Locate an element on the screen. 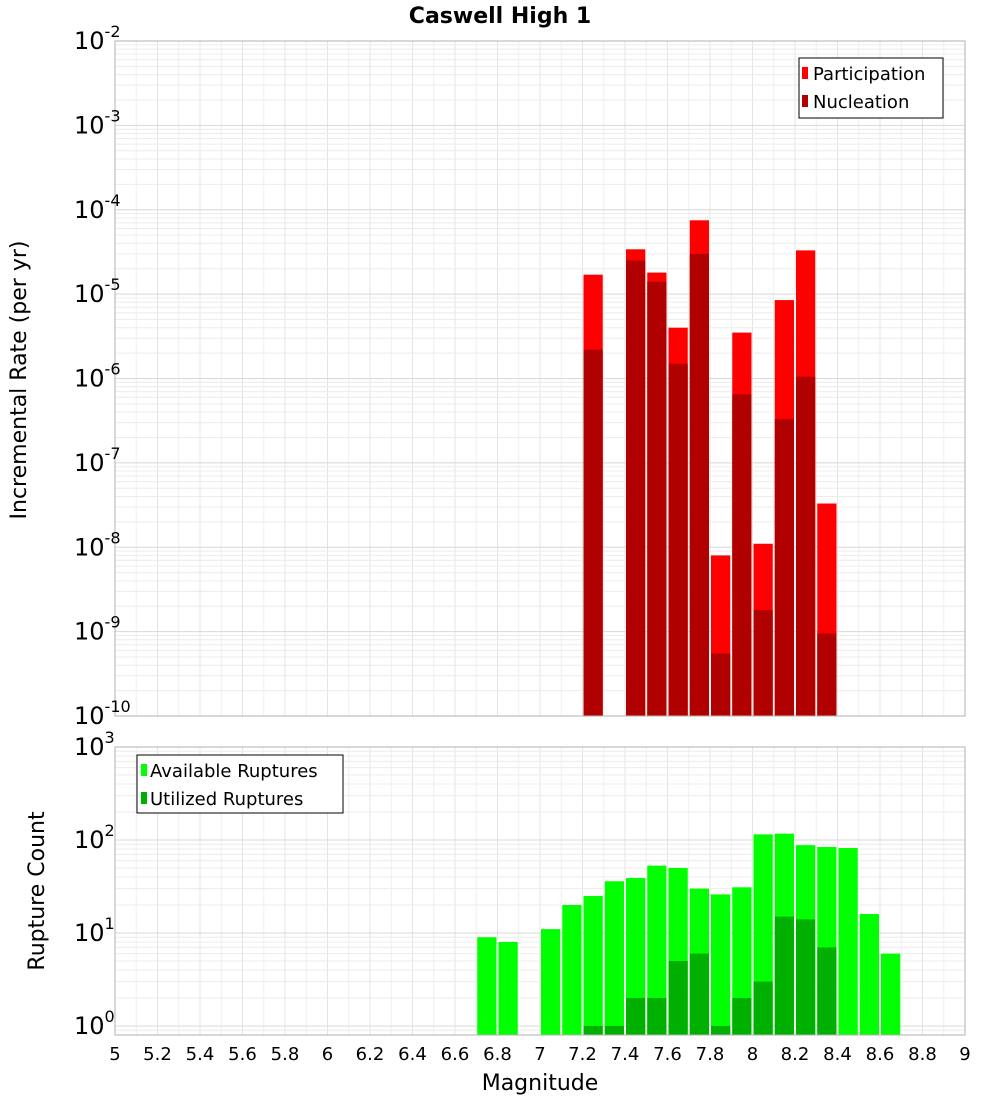 The height and width of the screenshot is (1100, 1000). y-tick-label: 10⁻⁵ is located at coordinates (97, 291).